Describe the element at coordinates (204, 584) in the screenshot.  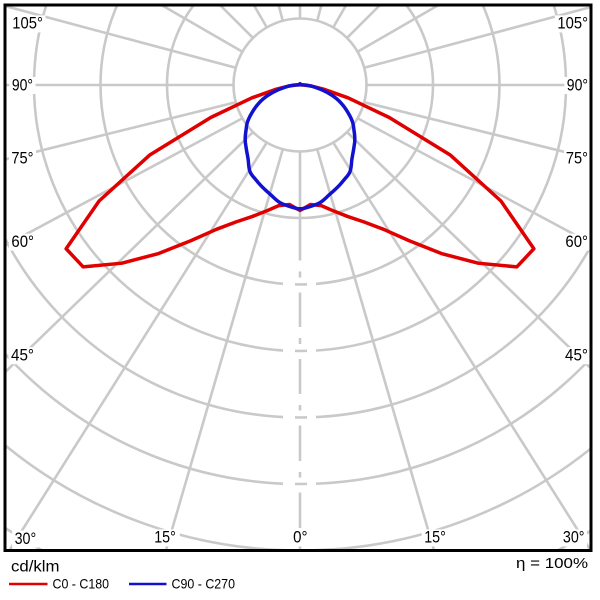
I see `svg-text: C90 - C270` at that location.